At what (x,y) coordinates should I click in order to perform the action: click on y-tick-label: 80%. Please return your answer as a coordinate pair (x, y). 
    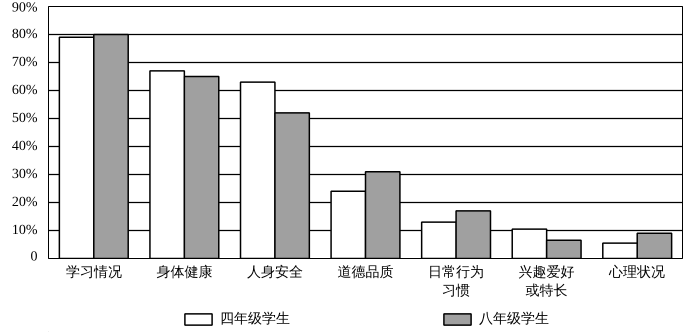
    Looking at the image, I should click on (25, 34).